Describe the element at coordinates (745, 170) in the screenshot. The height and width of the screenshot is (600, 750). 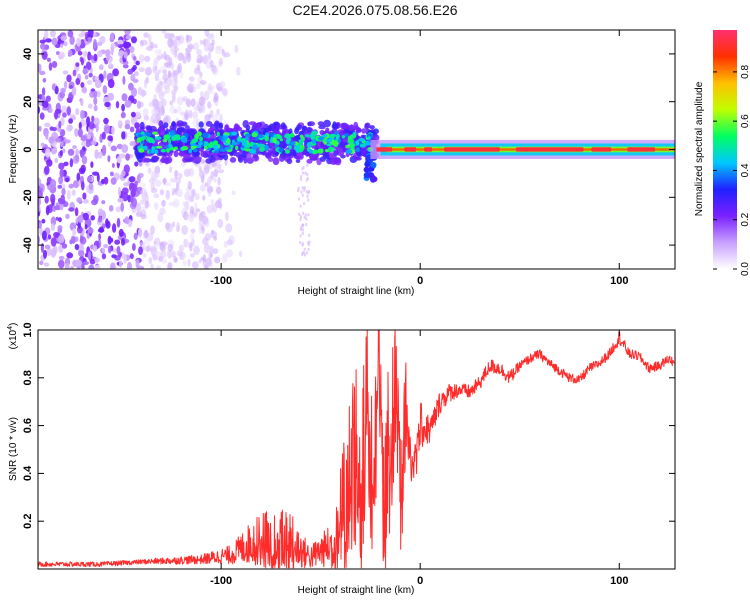
I see `colorbar-tick-label: 0.4` at that location.